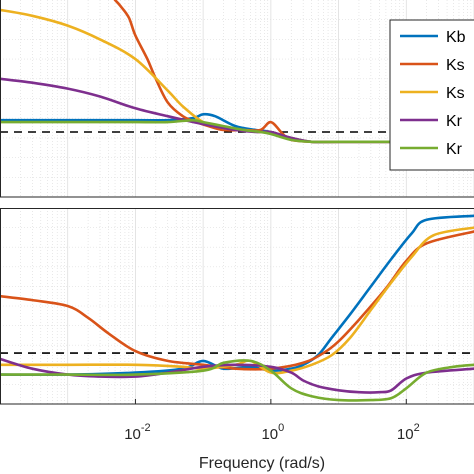 The width and height of the screenshot is (474, 474). Describe the element at coordinates (262, 463) in the screenshot. I see `x-axis-label: Frequency (rad/s)` at that location.